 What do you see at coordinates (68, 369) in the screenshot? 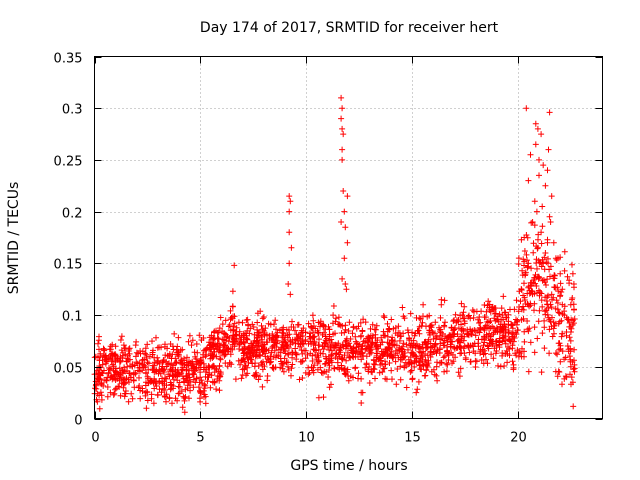
I see `y-tick-label: 0.05` at bounding box center [68, 369].